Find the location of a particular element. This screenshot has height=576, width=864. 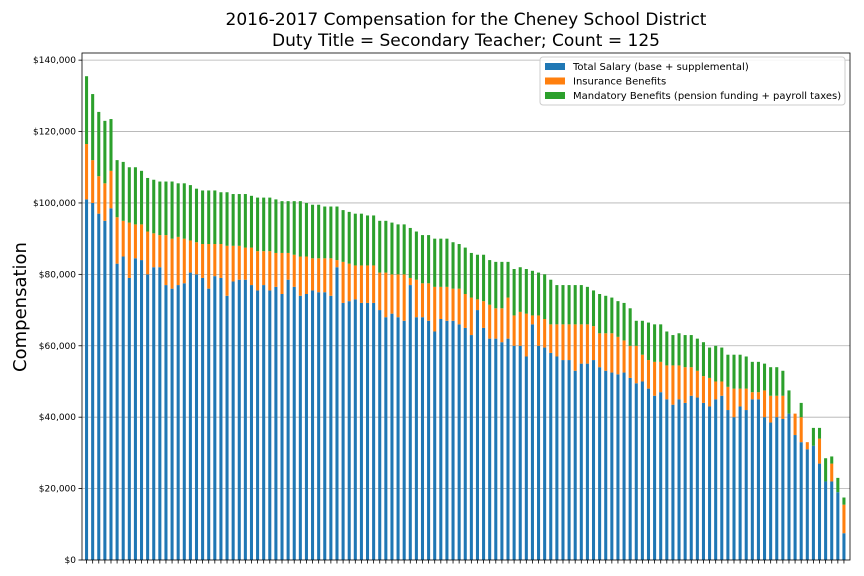

legend-swatch is located at coordinates (555, 95).